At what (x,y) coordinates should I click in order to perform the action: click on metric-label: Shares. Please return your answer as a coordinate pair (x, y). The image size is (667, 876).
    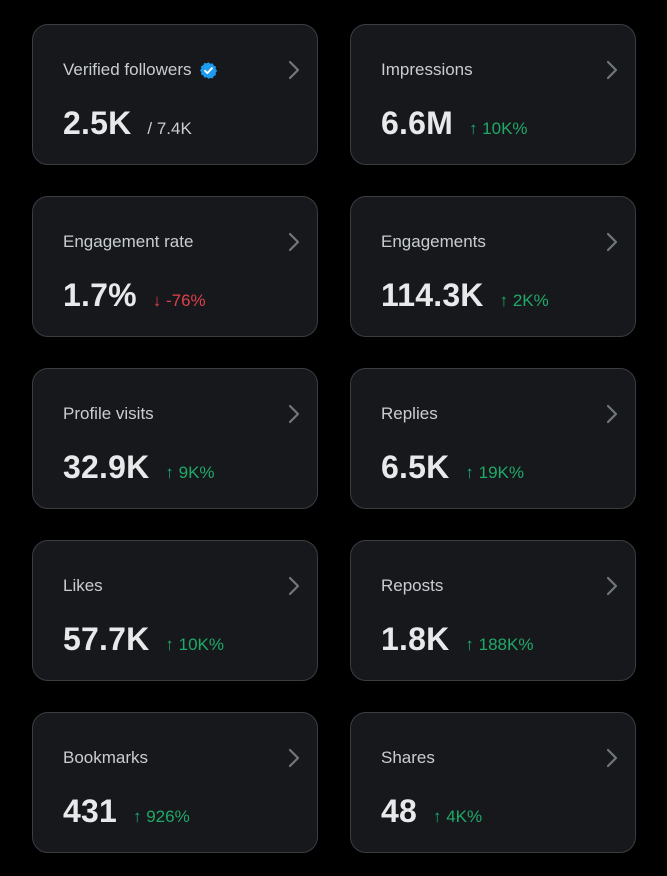
    Looking at the image, I should click on (408, 757).